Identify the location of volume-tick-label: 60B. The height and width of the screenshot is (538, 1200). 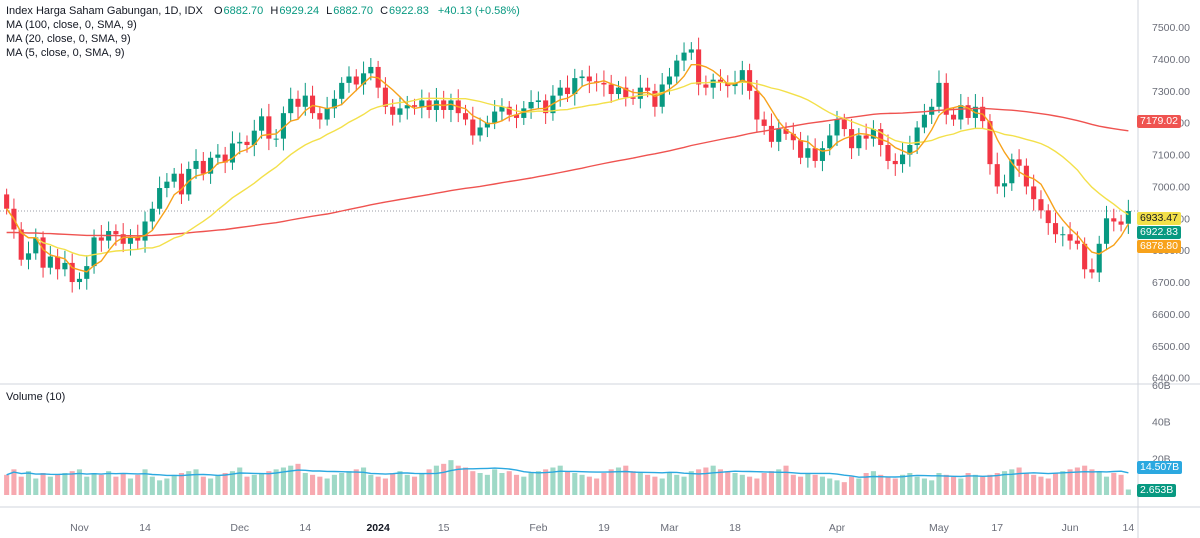
(1161, 386).